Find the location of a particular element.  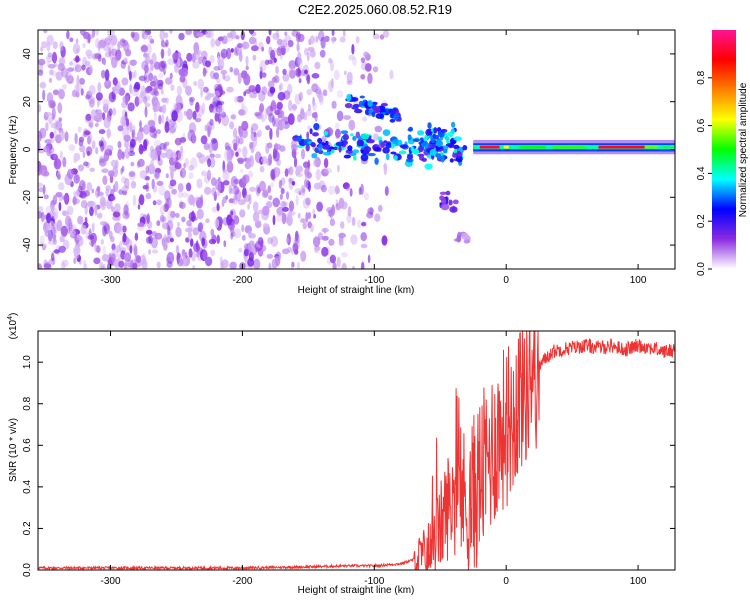

snr-x-tick-label: 100 is located at coordinates (638, 581).